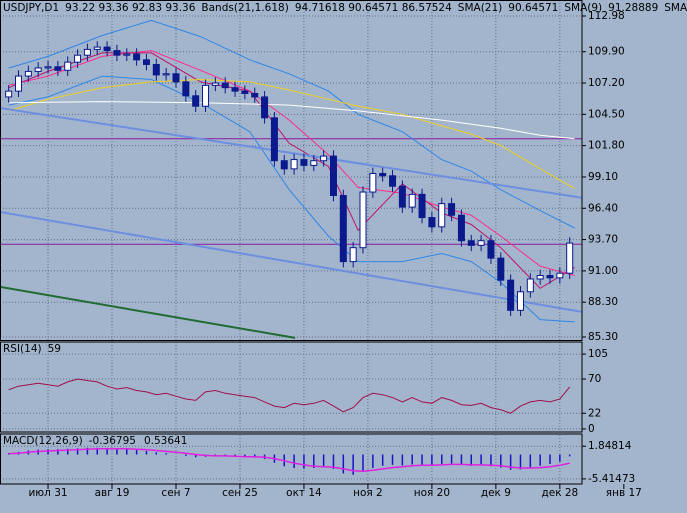  What do you see at coordinates (583, 8) in the screenshot?
I see `legend-text: SMA(9)` at bounding box center [583, 8].